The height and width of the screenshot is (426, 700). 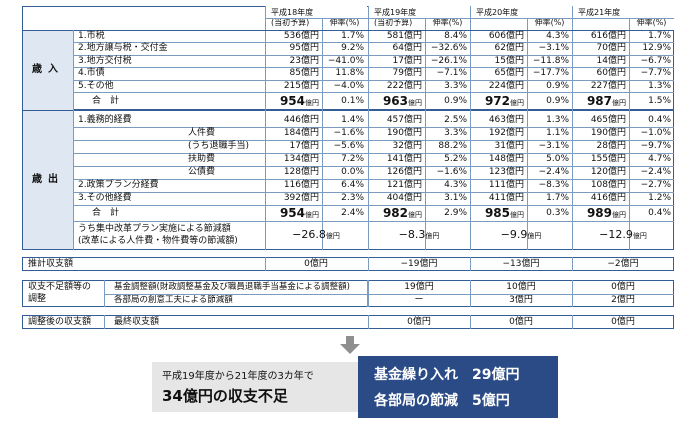 I want to click on reform-label: うち集中改革プラン実施による節減額, so click(x=154, y=229).